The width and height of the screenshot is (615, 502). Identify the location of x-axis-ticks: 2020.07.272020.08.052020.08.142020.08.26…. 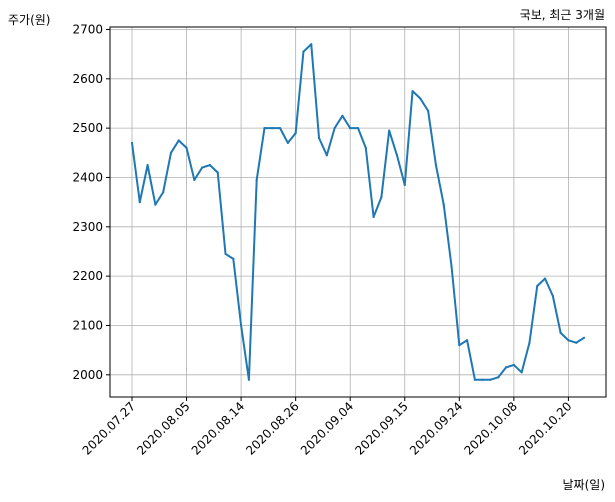
(327, 427).